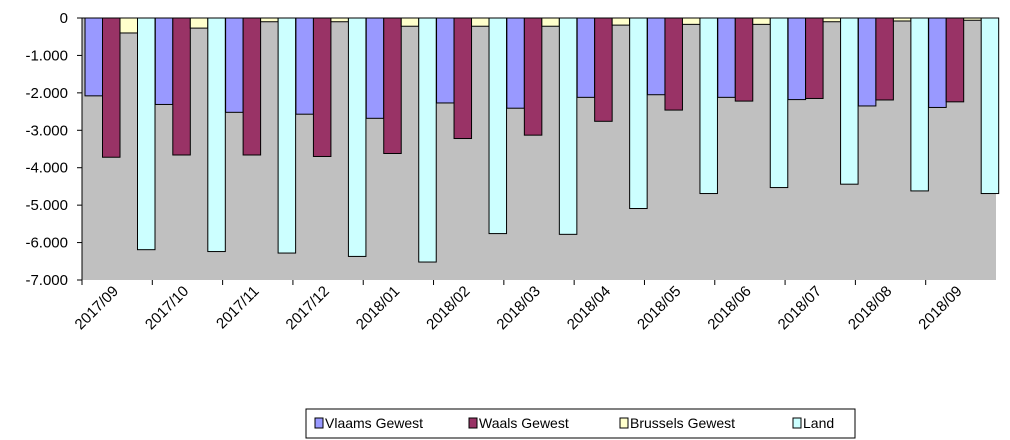  Describe the element at coordinates (46, 280) in the screenshot. I see `y-tick-label: -7.000` at that location.